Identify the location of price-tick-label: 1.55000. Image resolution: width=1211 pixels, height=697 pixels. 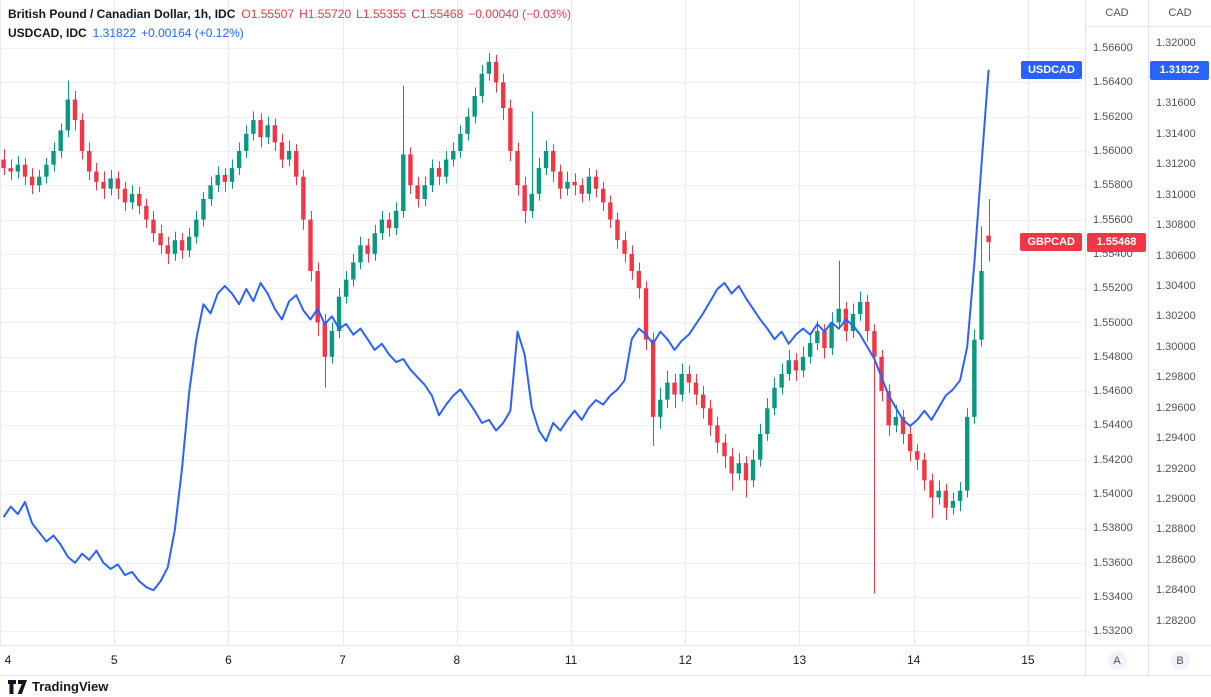
(1113, 322).